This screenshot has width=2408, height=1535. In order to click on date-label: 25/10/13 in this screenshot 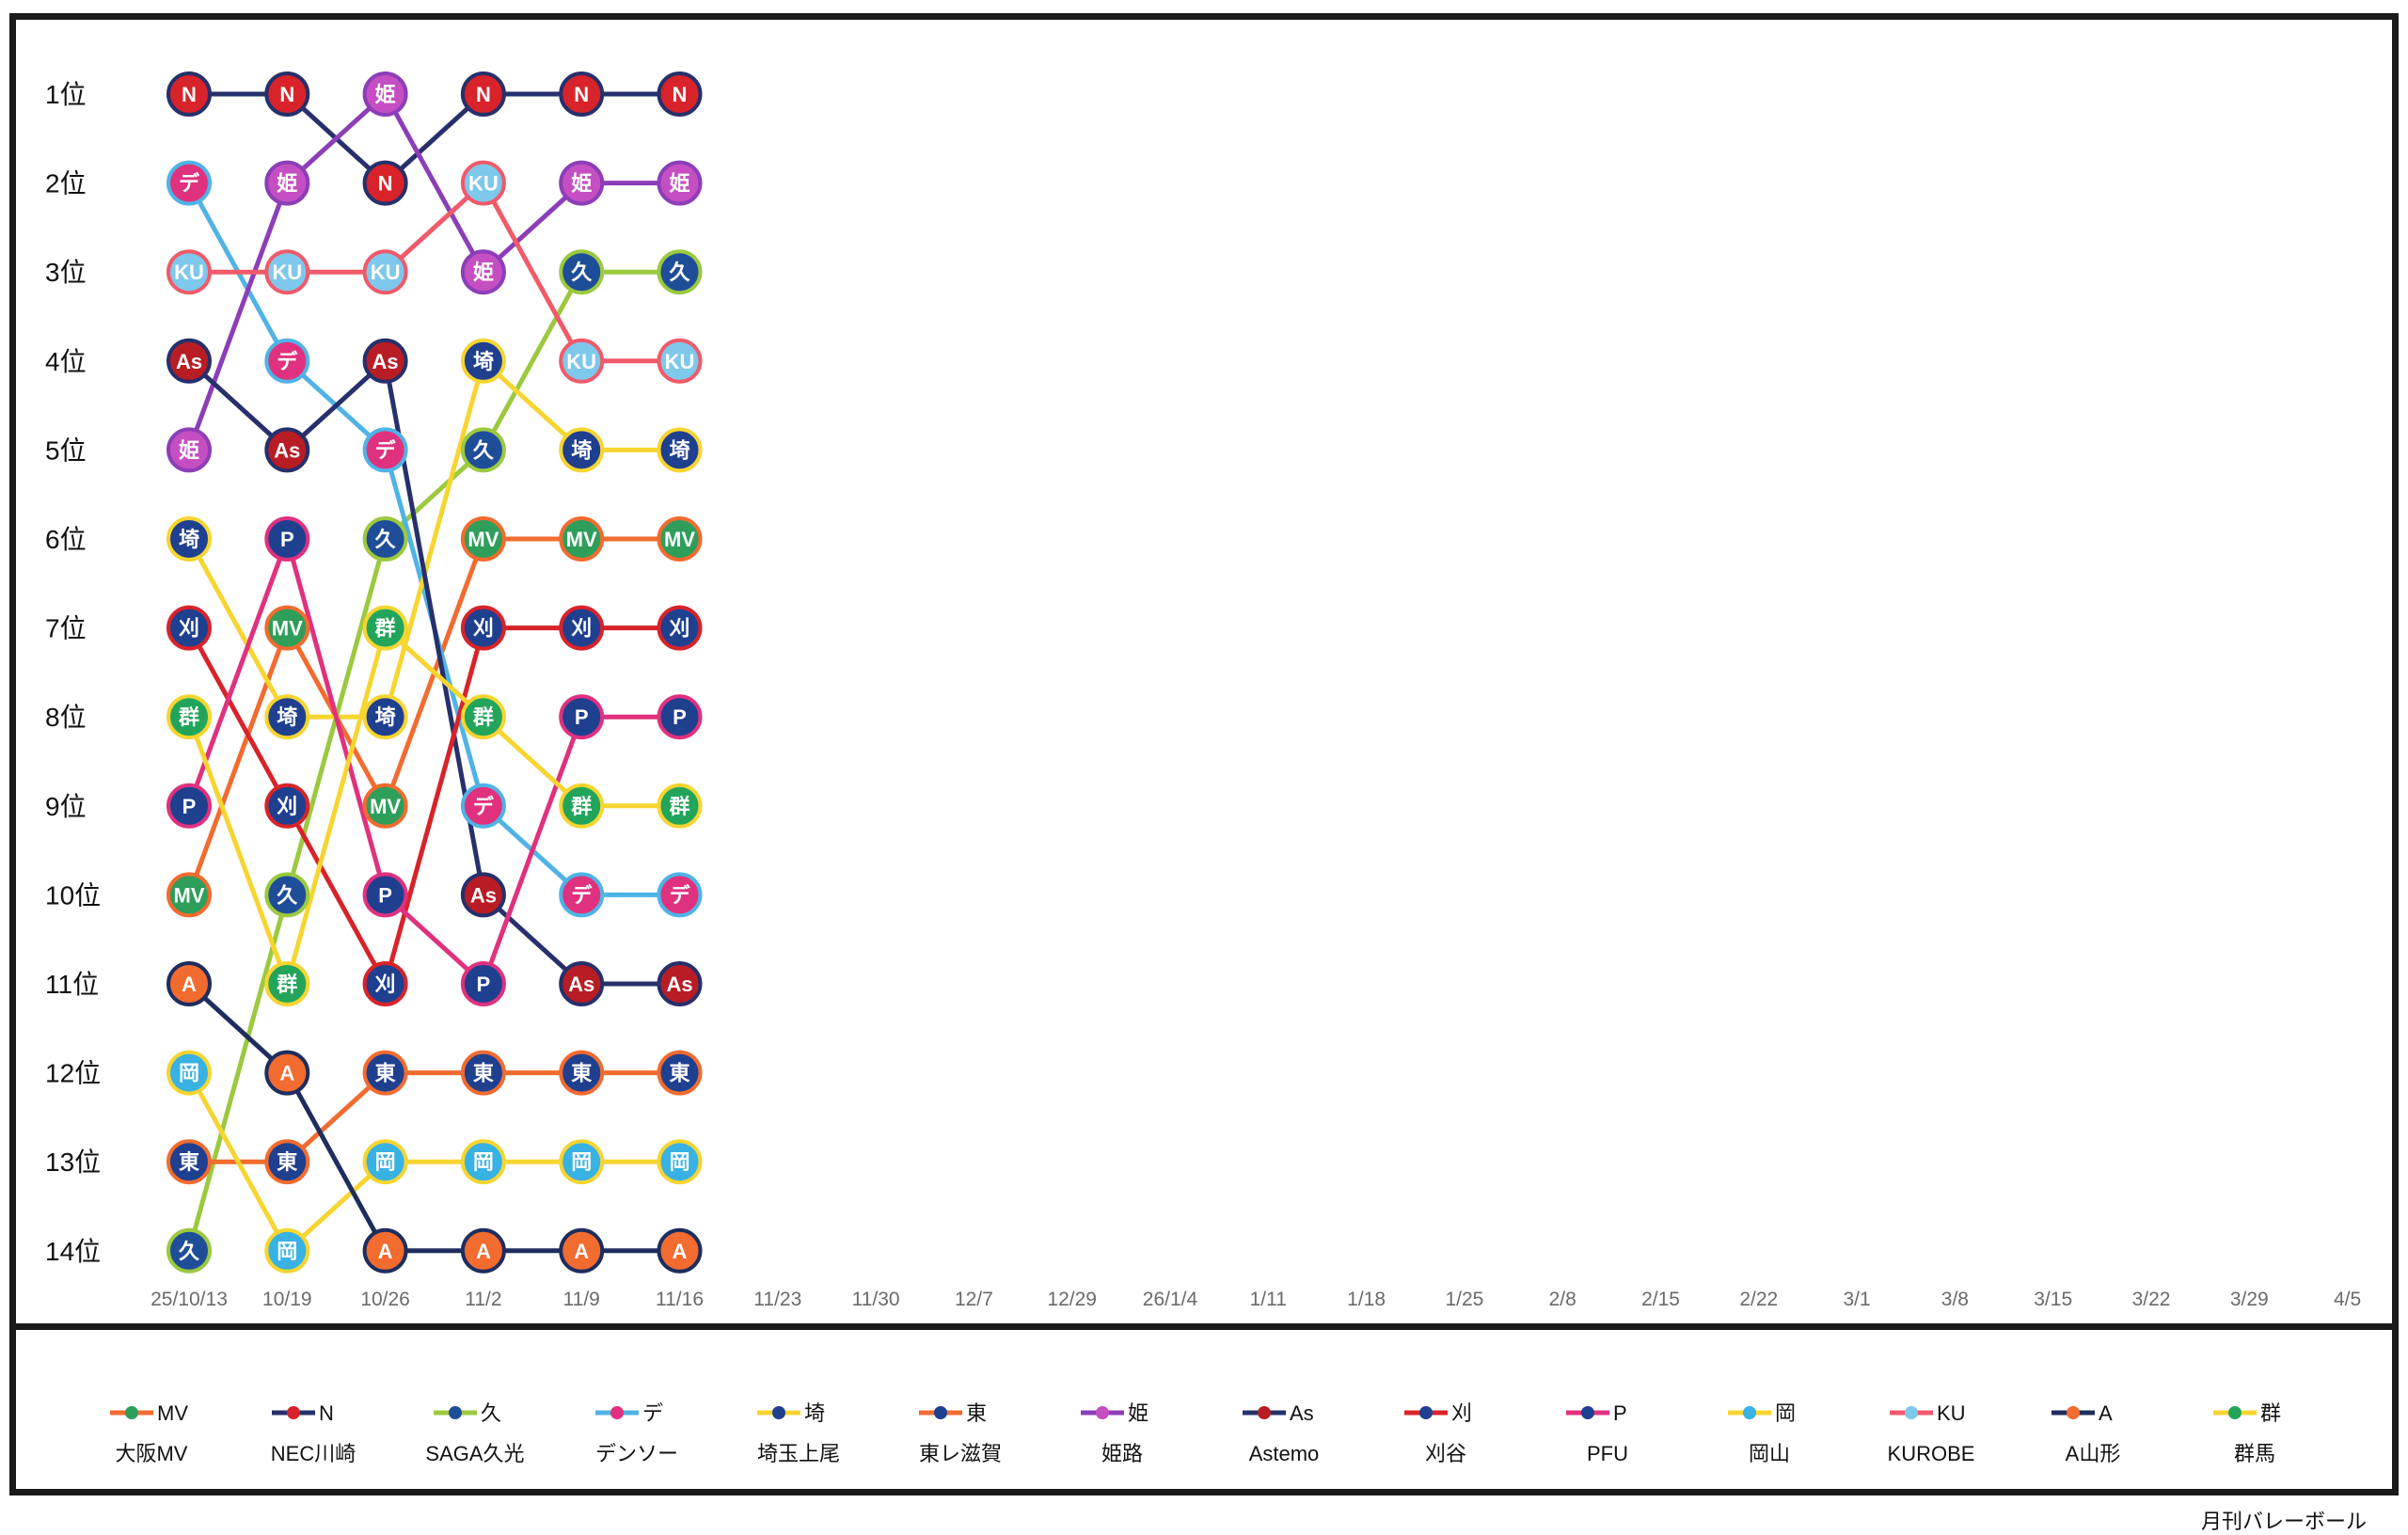, I will do `click(189, 1299)`.